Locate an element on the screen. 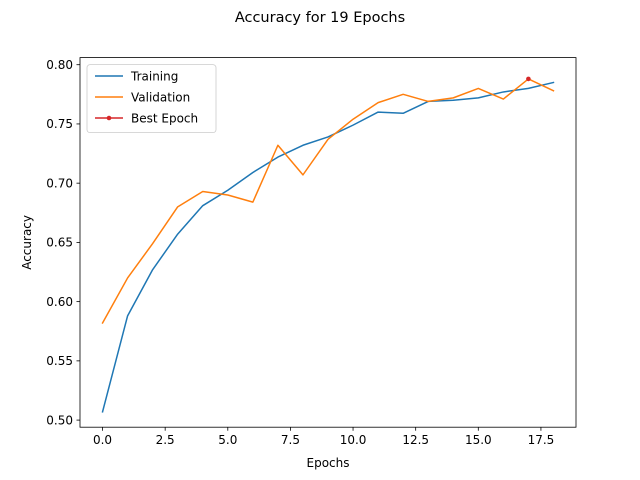  legend-label-best-epoch: Best Epoch is located at coordinates (164, 119).